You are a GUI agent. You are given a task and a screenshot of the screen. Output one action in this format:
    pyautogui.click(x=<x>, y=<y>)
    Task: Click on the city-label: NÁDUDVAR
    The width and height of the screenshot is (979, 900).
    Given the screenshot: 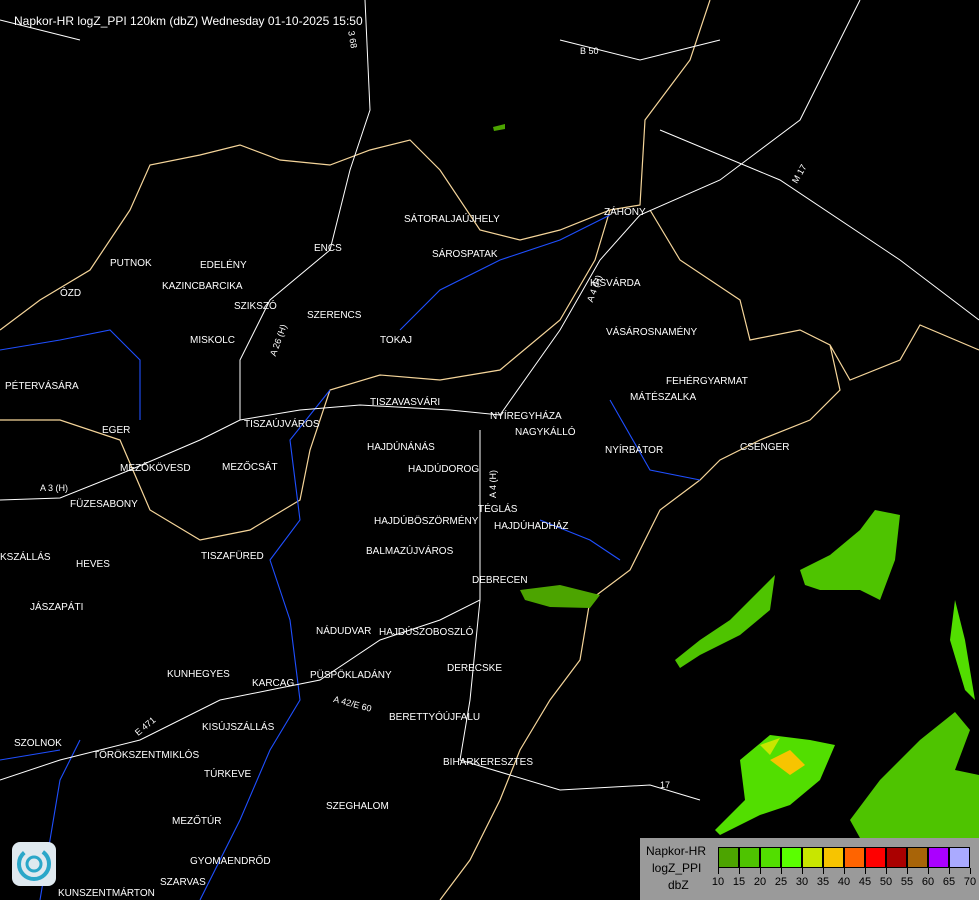 What is the action you would take?
    pyautogui.click(x=344, y=631)
    